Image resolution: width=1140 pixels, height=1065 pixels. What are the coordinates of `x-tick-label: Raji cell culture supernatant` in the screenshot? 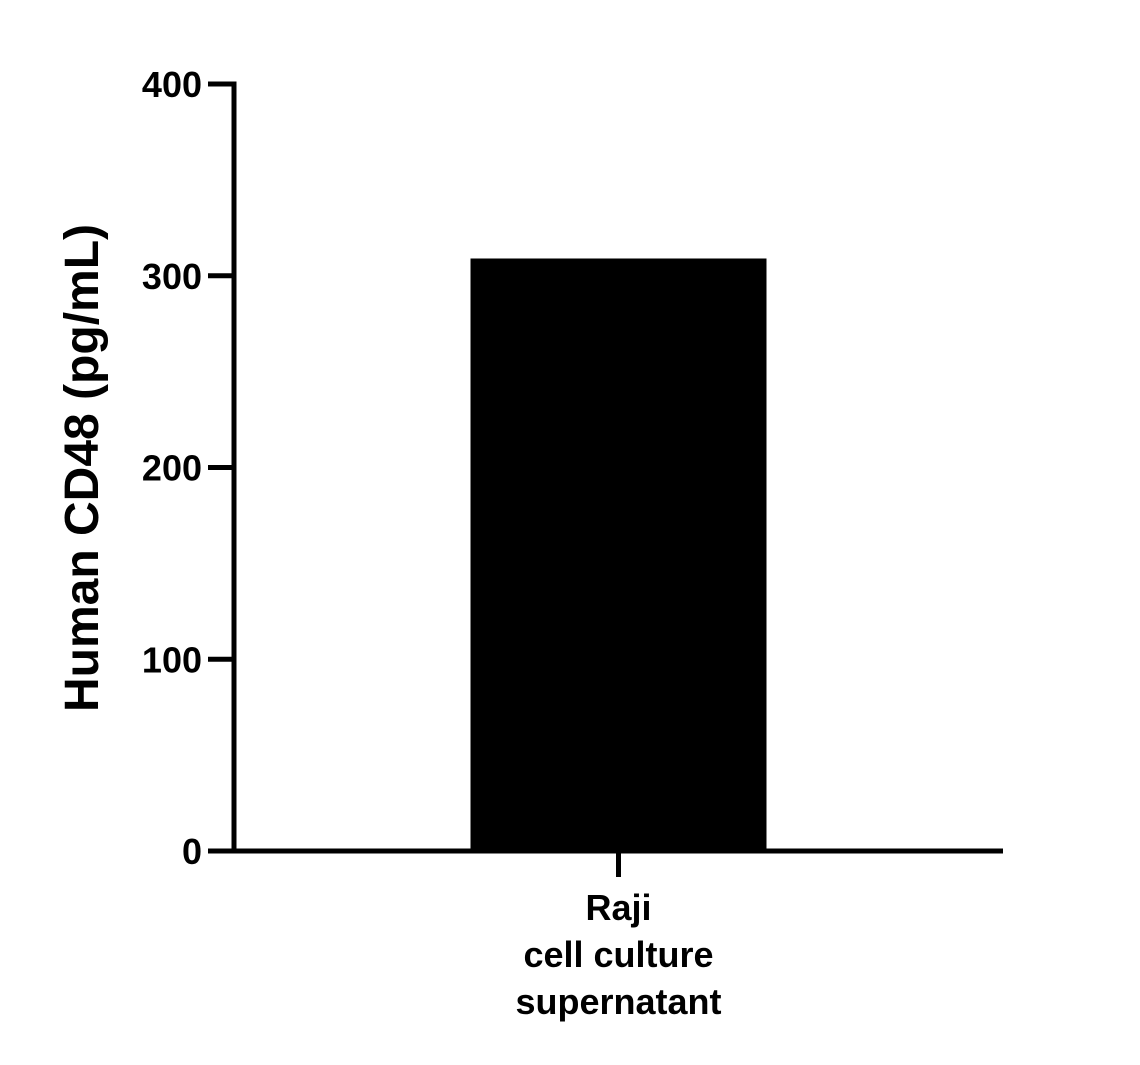 It's located at (618, 954).